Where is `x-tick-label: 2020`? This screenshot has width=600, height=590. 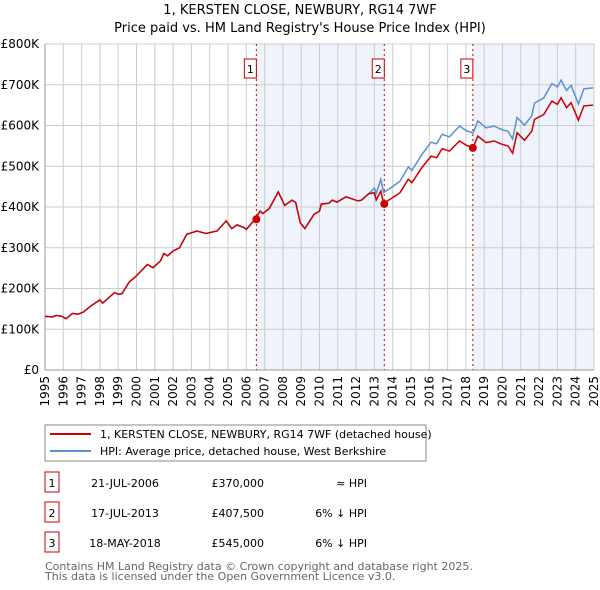
x-tick-label: 2020 is located at coordinates (503, 391).